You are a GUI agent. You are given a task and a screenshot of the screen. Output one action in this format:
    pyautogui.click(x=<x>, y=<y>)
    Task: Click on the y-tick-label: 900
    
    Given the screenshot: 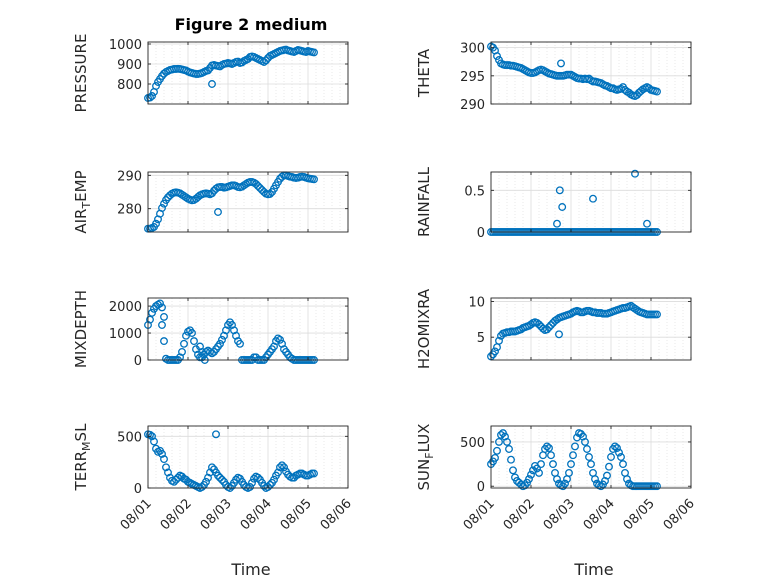 What is the action you would take?
    pyautogui.click(x=129, y=65)
    